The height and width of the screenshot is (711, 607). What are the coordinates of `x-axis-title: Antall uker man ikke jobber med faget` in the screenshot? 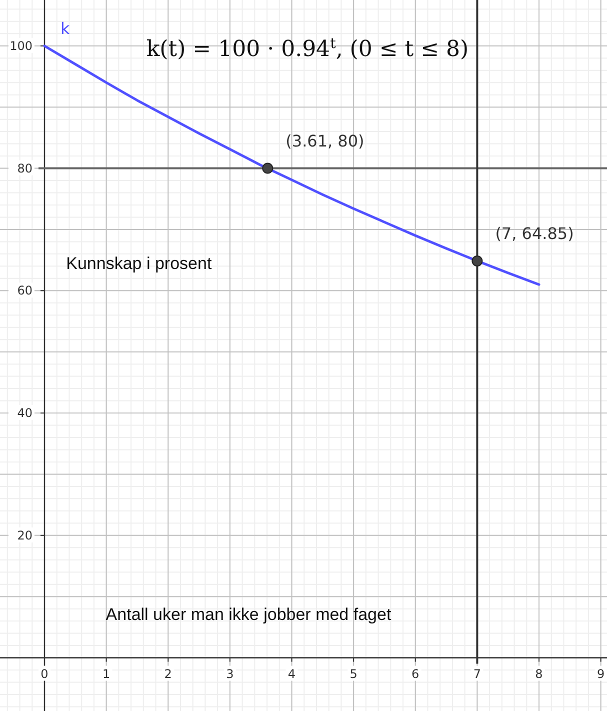 It's located at (249, 614).